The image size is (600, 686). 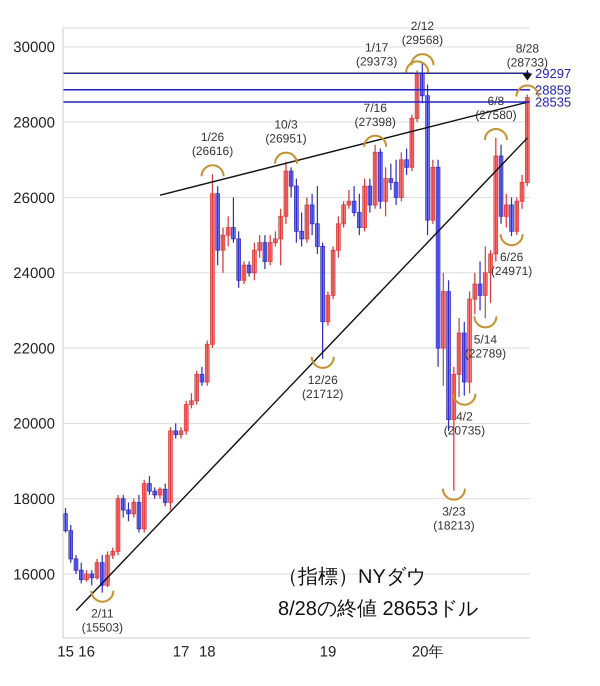 What do you see at coordinates (34, 273) in the screenshot?
I see `y-tick-label: 24000` at bounding box center [34, 273].